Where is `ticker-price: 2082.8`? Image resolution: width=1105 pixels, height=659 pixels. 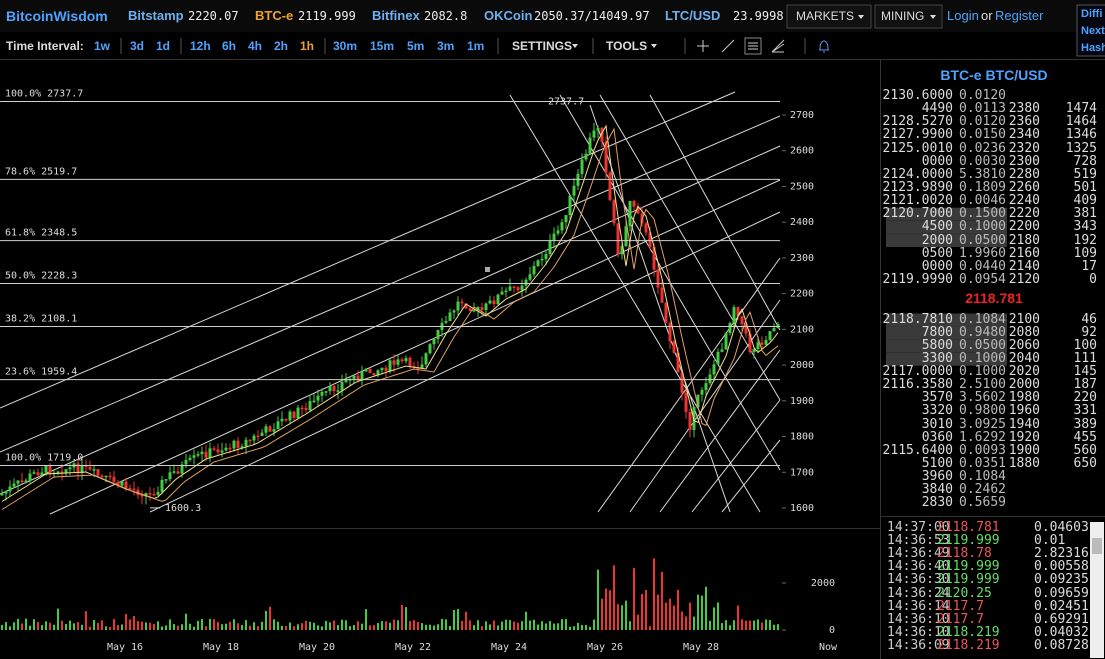
ticker-price: 2082.8 is located at coordinates (446, 16).